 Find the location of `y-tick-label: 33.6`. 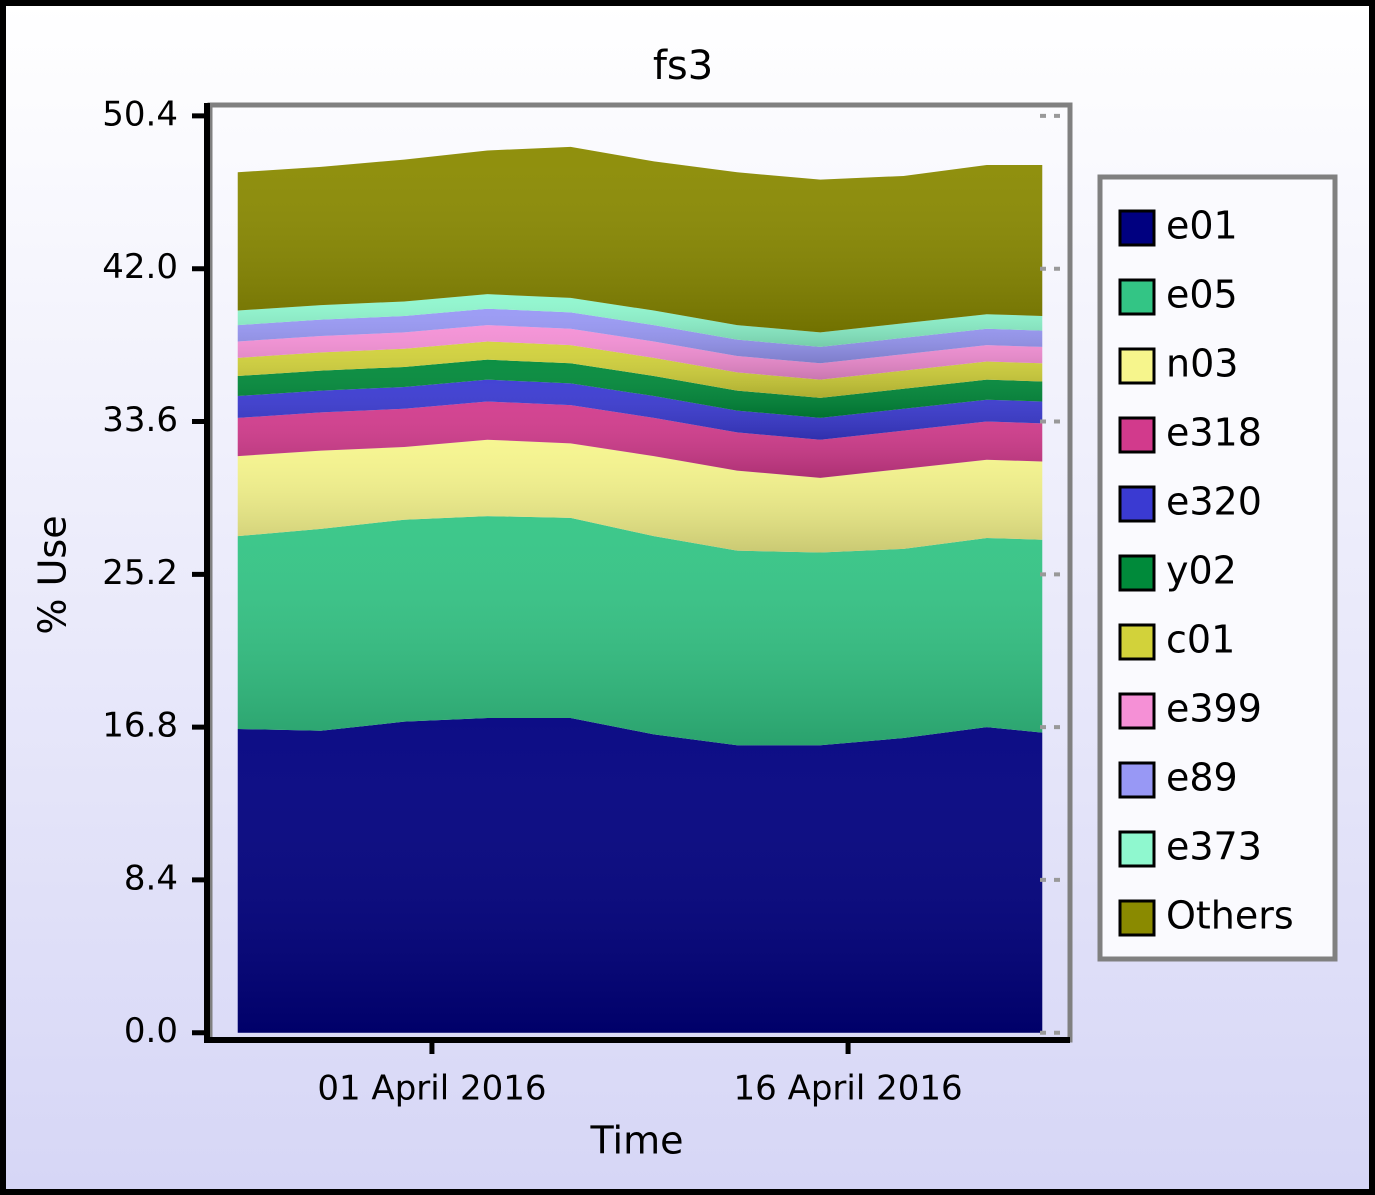

y-tick-label: 33.6 is located at coordinates (140, 420).